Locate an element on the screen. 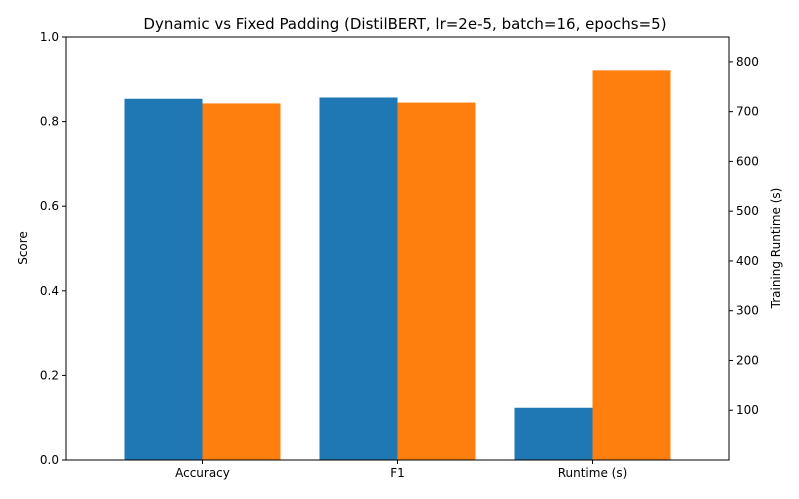 The width and height of the screenshot is (799, 499). x-tick-label: Runtime (s) is located at coordinates (593, 473).